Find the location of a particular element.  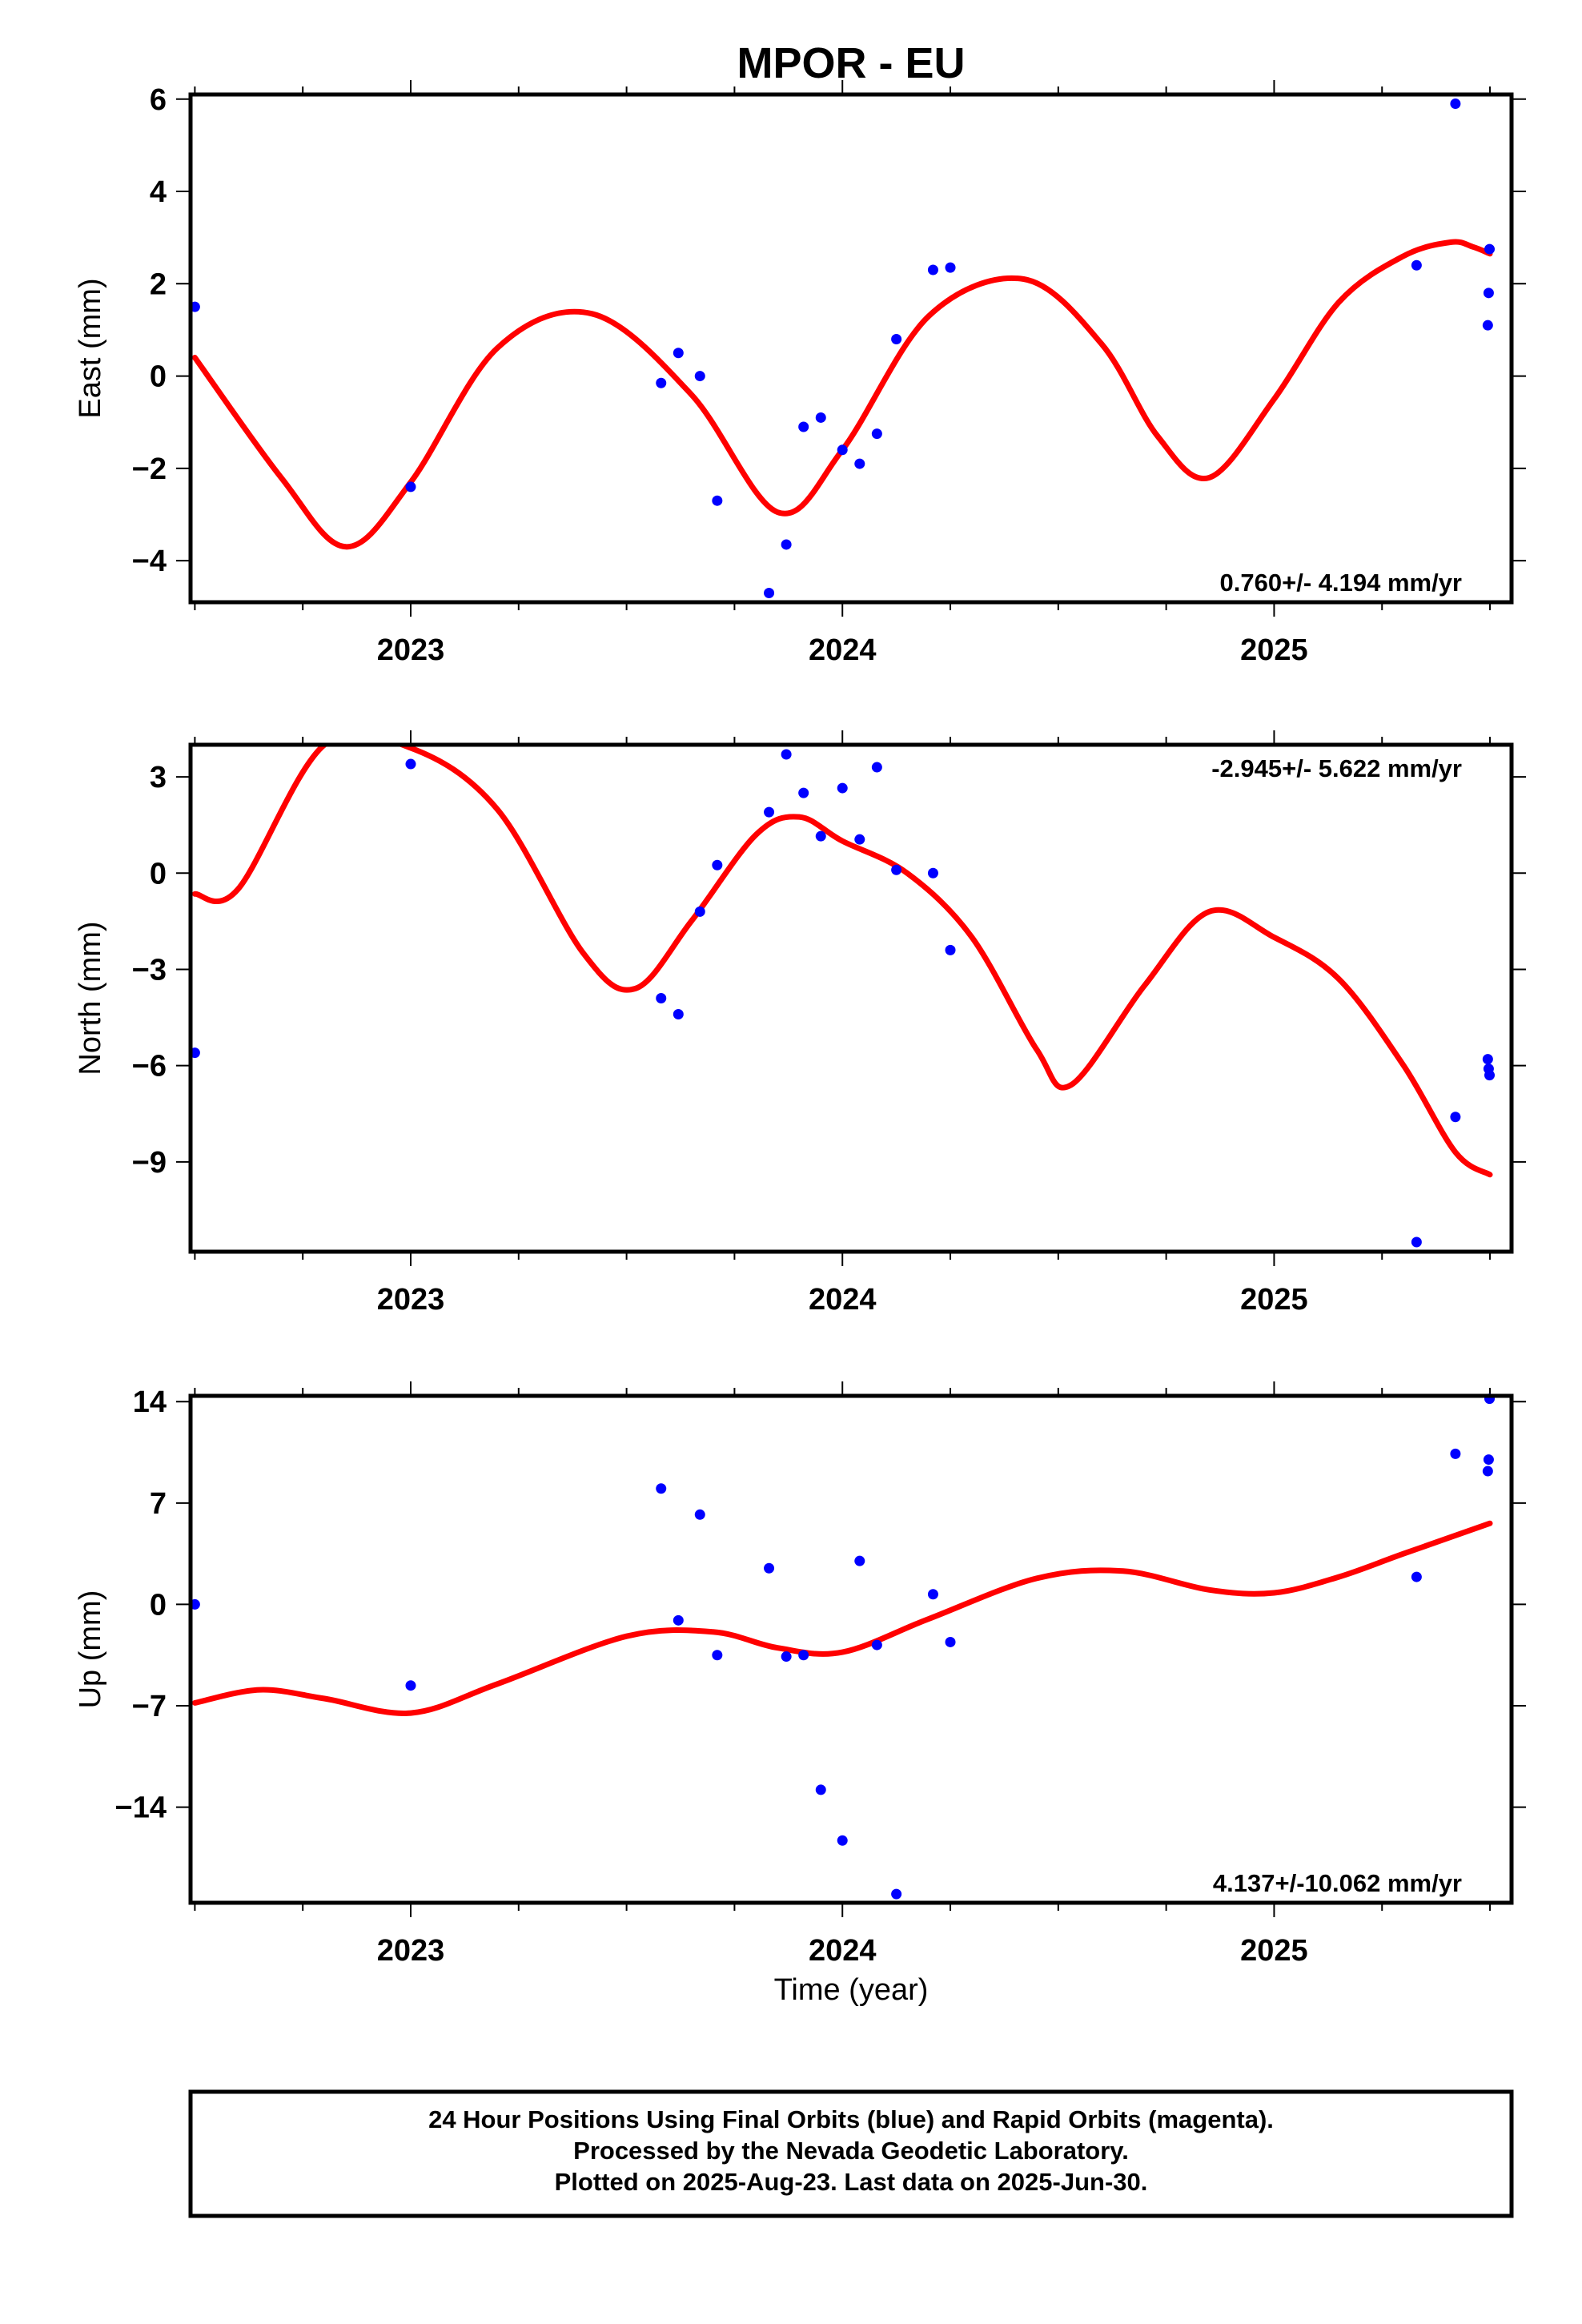

y-tick-label: −6 is located at coordinates (149, 1067).